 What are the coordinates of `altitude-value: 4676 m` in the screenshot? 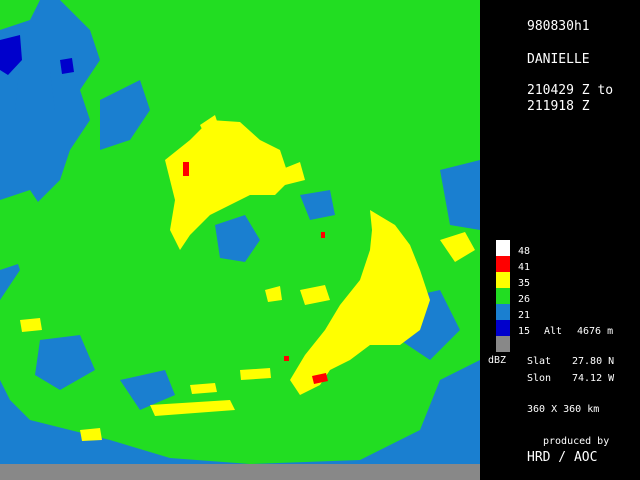 It's located at (595, 331).